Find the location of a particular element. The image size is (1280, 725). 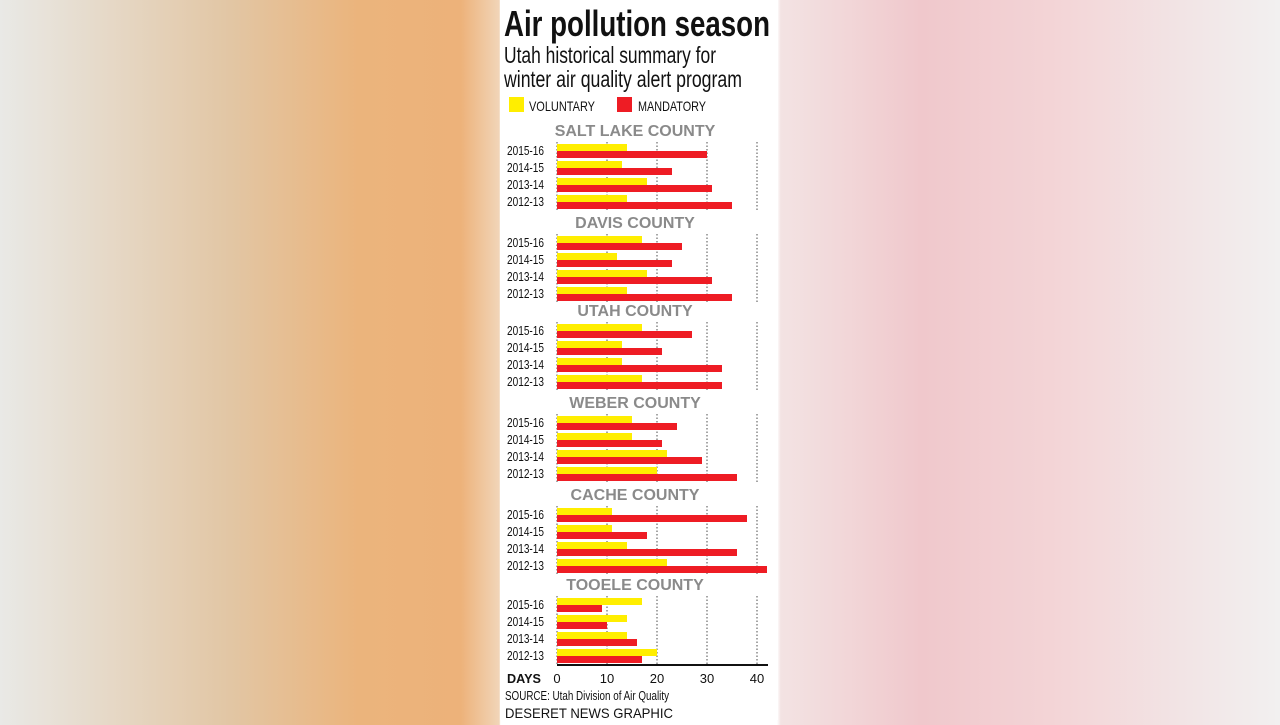

x-tick-label: 30 is located at coordinates (707, 678).